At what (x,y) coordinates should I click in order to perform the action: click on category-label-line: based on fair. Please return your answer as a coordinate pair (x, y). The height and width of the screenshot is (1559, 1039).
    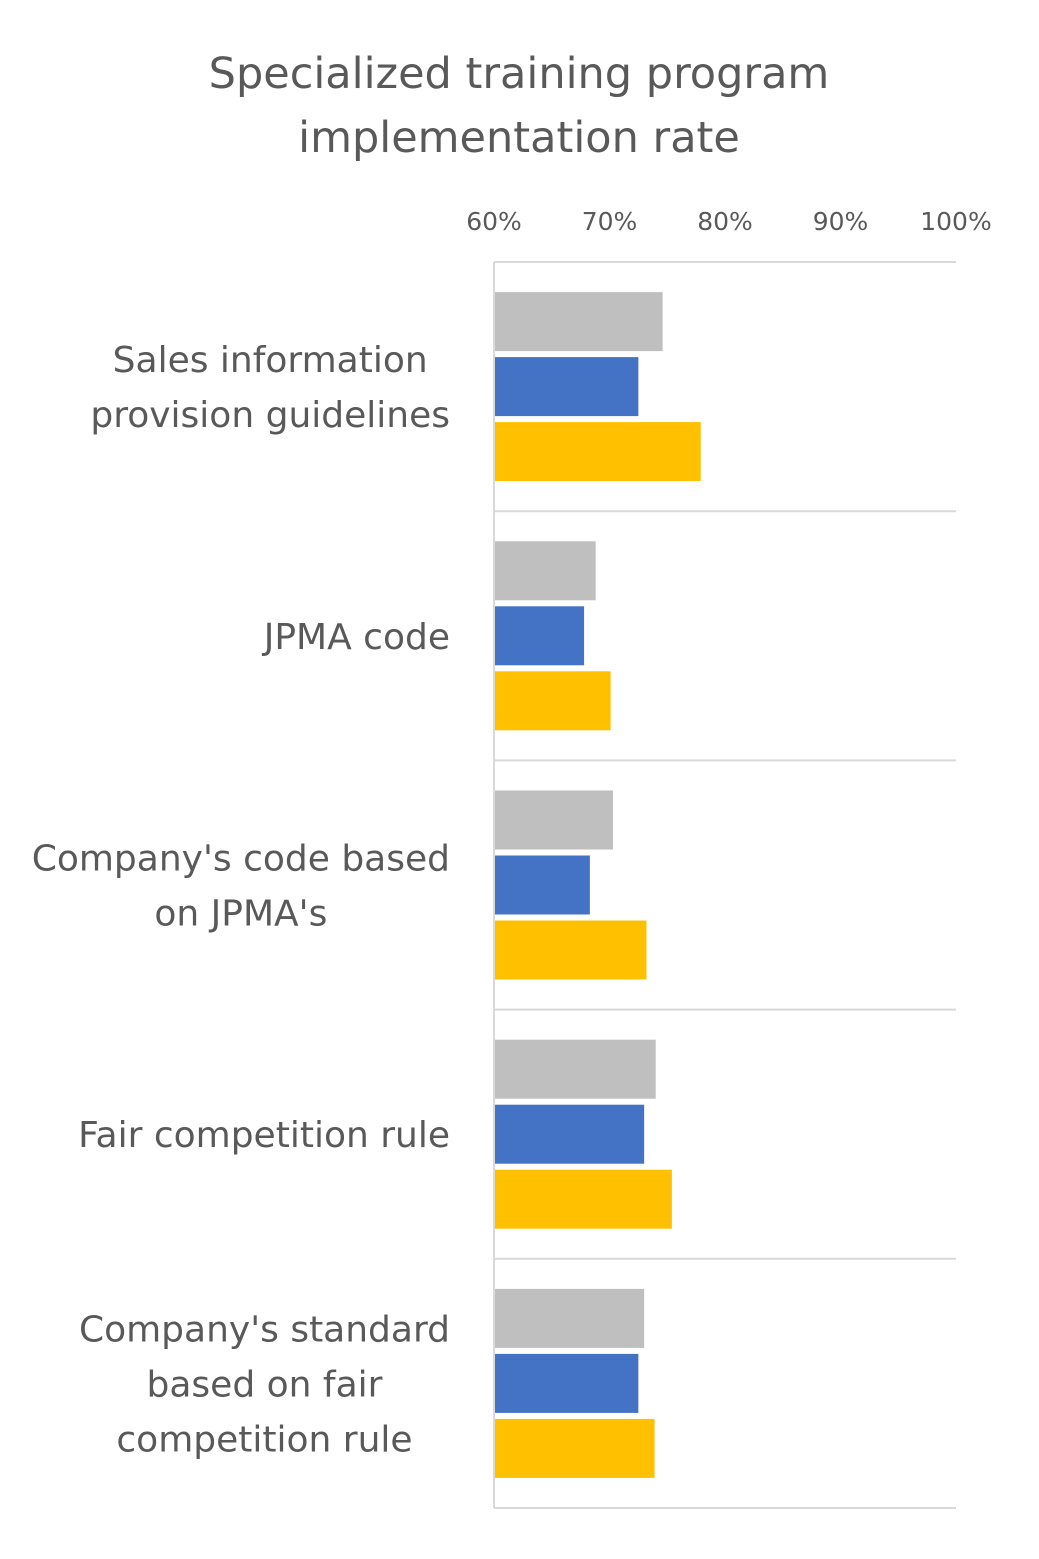
    Looking at the image, I should click on (265, 1384).